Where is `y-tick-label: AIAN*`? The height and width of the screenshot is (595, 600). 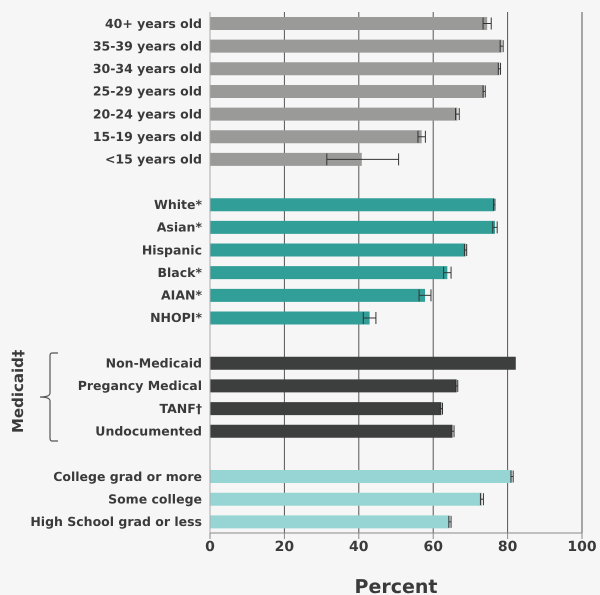
y-tick-label: AIAN* is located at coordinates (181, 295).